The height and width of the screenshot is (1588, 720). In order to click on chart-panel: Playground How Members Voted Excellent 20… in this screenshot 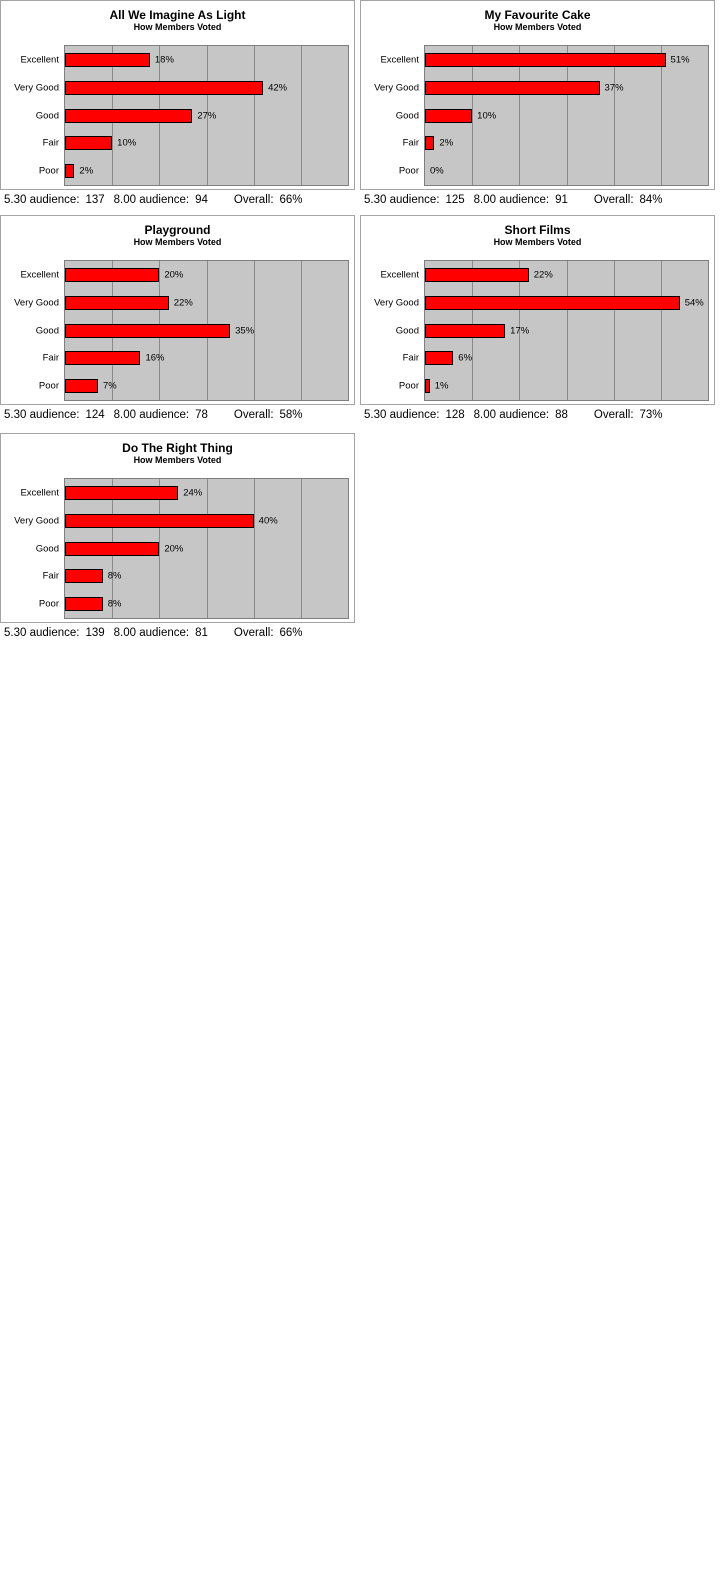, I will do `click(177, 310)`.